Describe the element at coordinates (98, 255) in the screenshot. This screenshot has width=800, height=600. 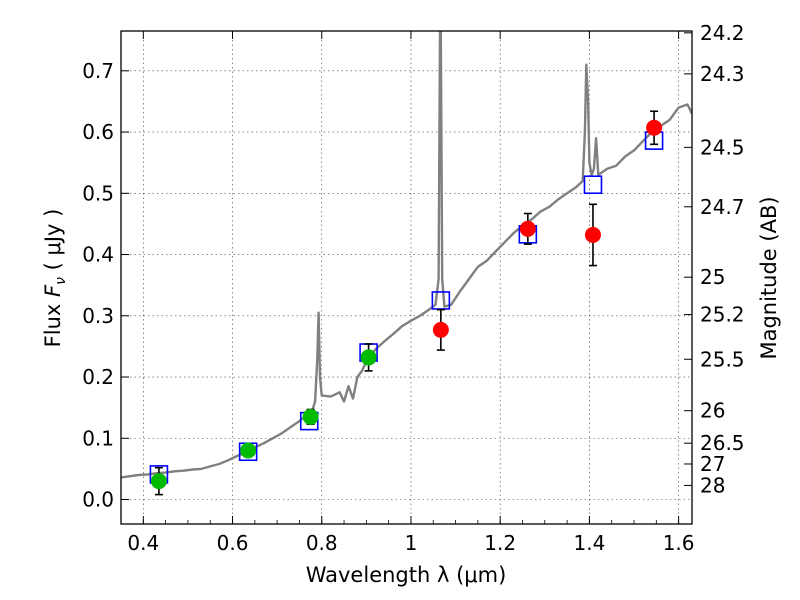
I see `y-tick-label: 0.4` at that location.